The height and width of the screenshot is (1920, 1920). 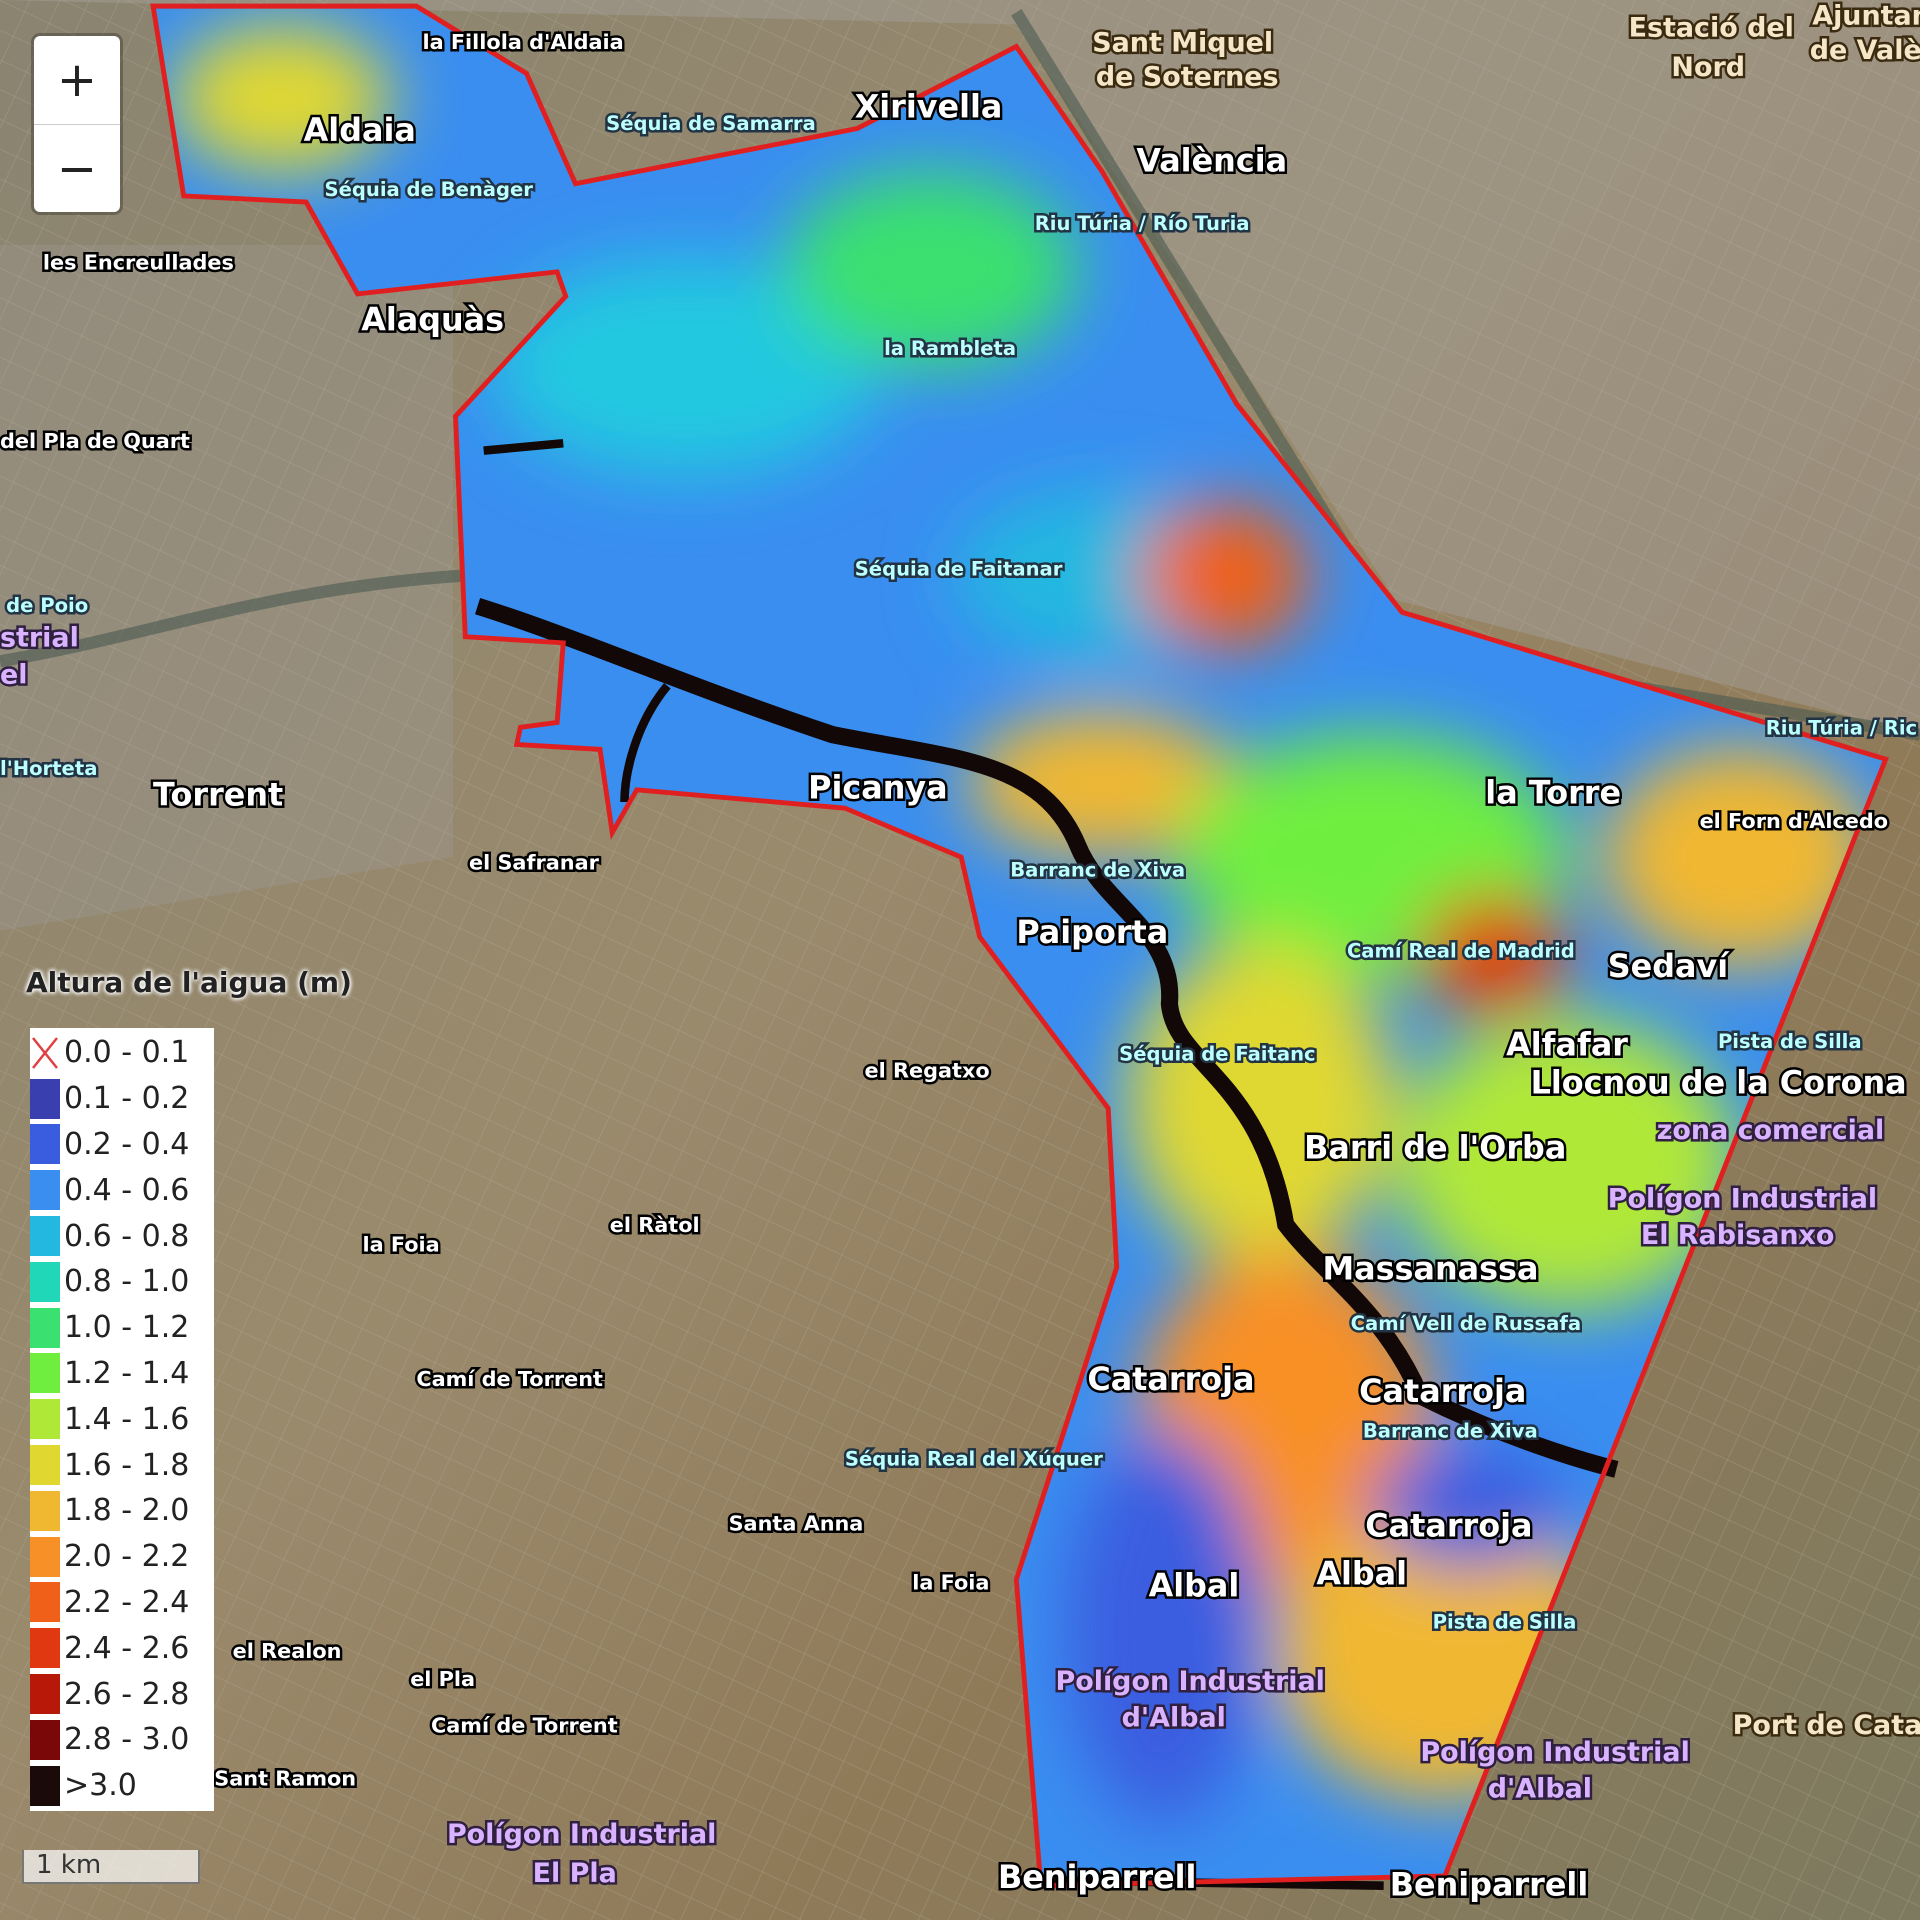 What do you see at coordinates (77, 80) in the screenshot?
I see `zoom-in-button: +` at bounding box center [77, 80].